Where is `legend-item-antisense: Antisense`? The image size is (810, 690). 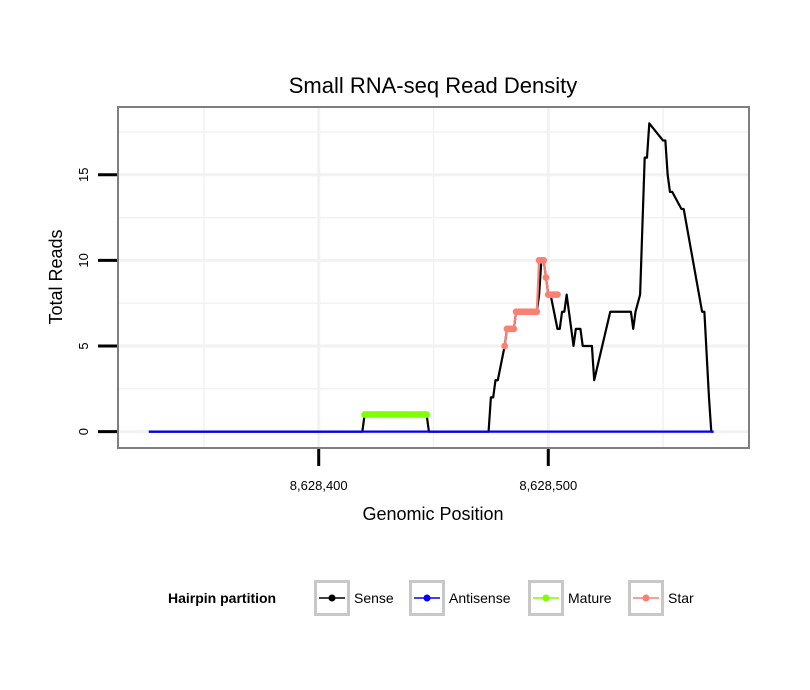 legend-item-antisense: Antisense is located at coordinates (460, 598).